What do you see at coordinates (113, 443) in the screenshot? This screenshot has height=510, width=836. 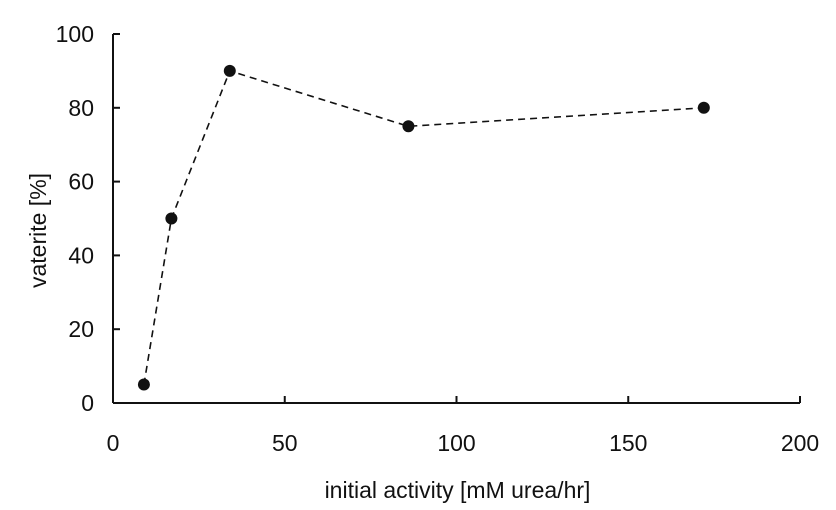 I see `x-tick-label: 0` at bounding box center [113, 443].